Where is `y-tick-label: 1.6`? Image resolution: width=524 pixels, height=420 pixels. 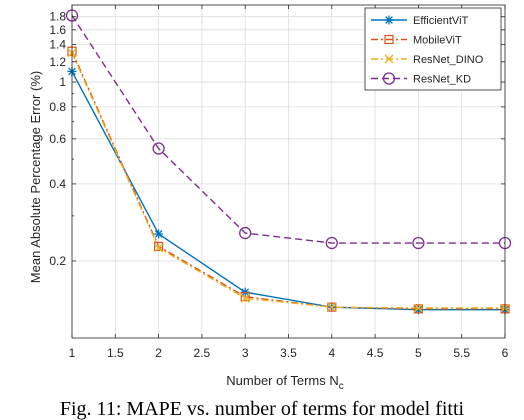 y-tick-label: 1.6 is located at coordinates (57, 30).